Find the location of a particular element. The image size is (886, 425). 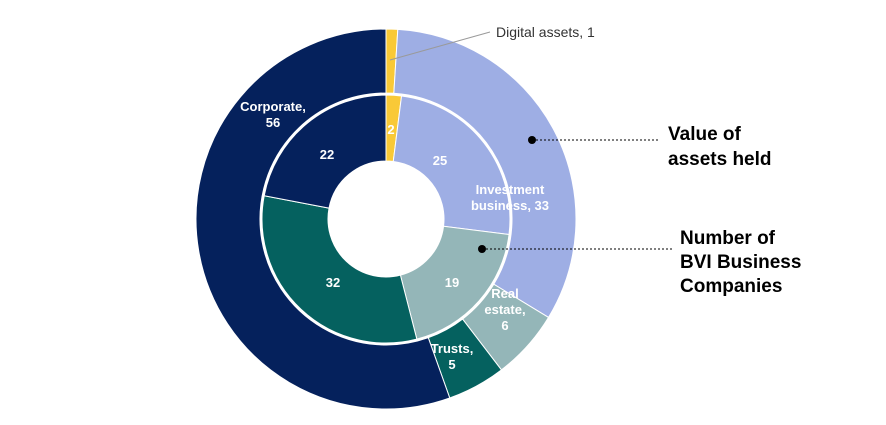

digital-assets-label: Digital assets, 1 is located at coordinates (545, 32).